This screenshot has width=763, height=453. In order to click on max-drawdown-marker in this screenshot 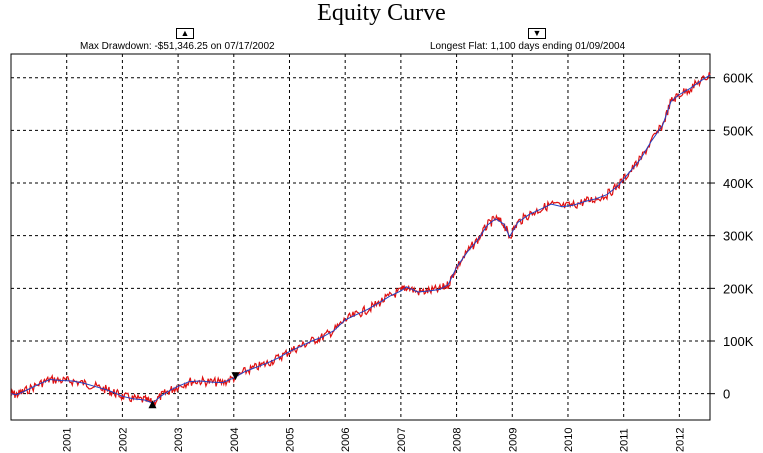, I will do `click(152, 404)`.